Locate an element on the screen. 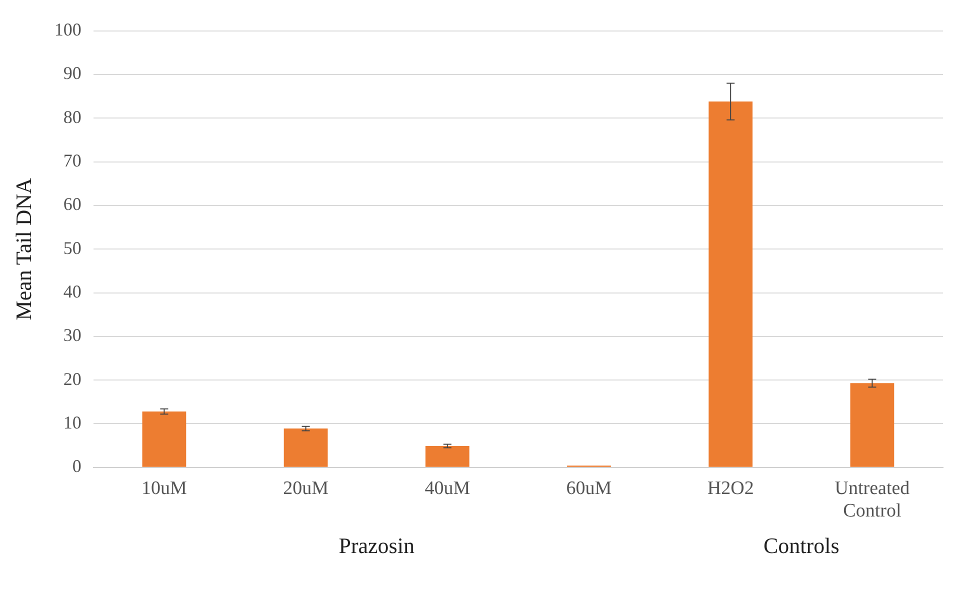 The image size is (969, 590). y-tick-label: 0 is located at coordinates (77, 466).